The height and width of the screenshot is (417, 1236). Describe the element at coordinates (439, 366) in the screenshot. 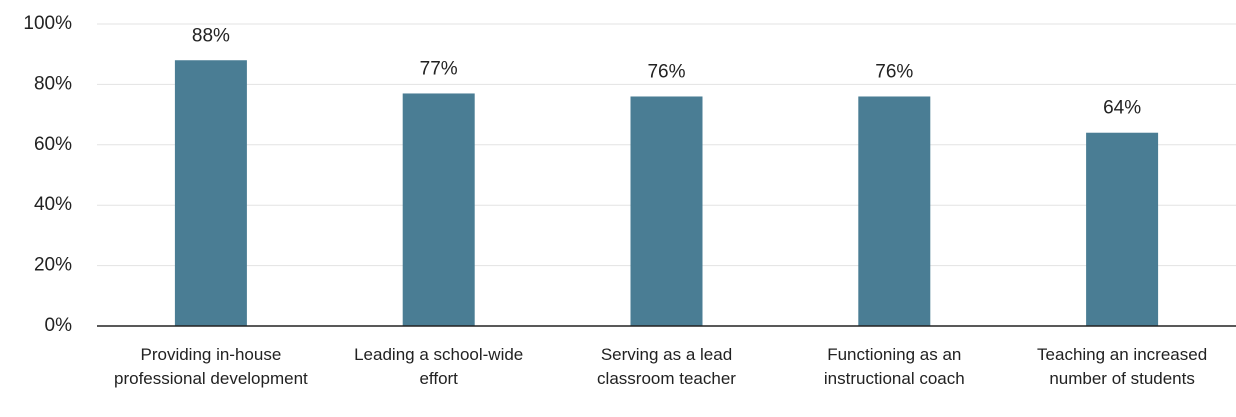

I see `x-tick-label: Leading a school-wide effort` at that location.